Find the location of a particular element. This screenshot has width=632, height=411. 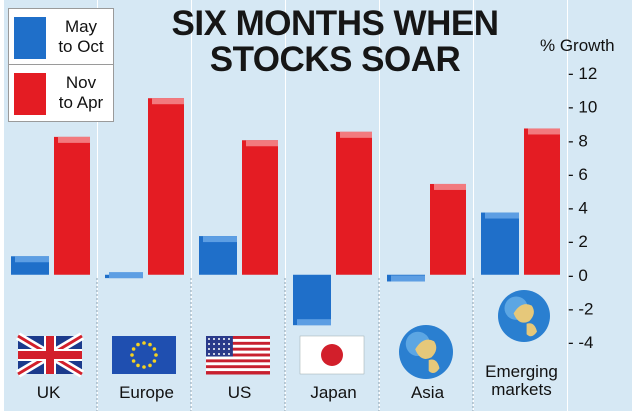

eu-flag-icon is located at coordinates (144, 355).